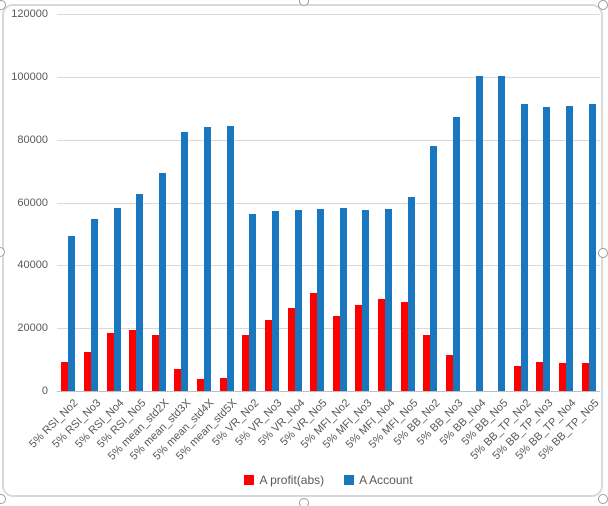  What do you see at coordinates (292, 480) in the screenshot?
I see `legend-label: A profit(abs)` at bounding box center [292, 480].